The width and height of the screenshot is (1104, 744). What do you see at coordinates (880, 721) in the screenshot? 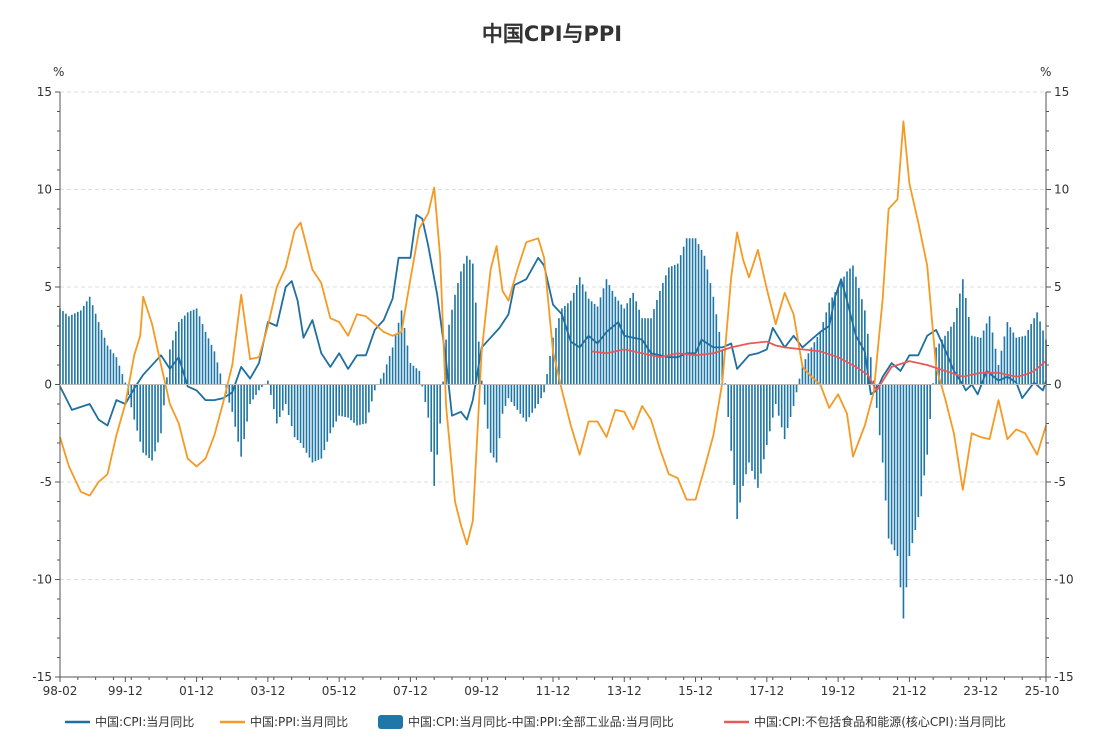
I see `legend-label: 中国:CPI:不包括食品和能源(核心CPI):当月同比` at bounding box center [880, 721].